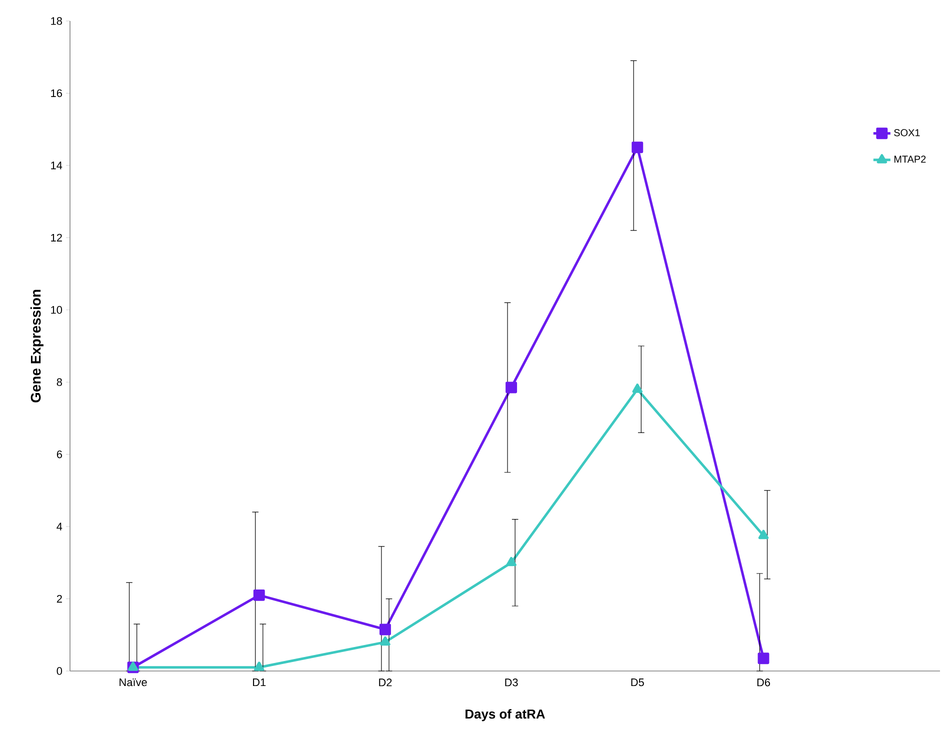 This screenshot has width=951, height=746. What do you see at coordinates (505, 715) in the screenshot?
I see `x-axis-title: Days of atRA` at bounding box center [505, 715].